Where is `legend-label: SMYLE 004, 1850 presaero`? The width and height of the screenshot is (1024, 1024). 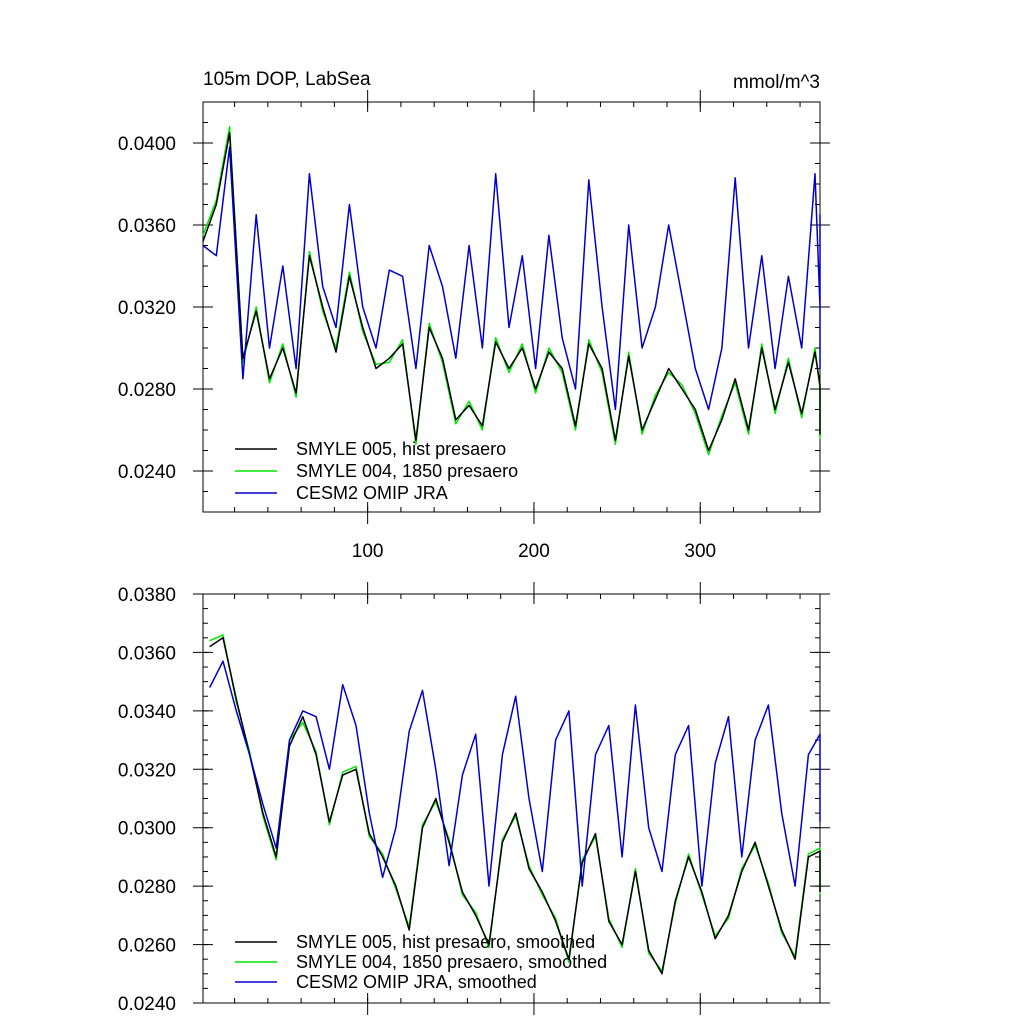
legend-label: SMYLE 004, 1850 presaero is located at coordinates (407, 471).